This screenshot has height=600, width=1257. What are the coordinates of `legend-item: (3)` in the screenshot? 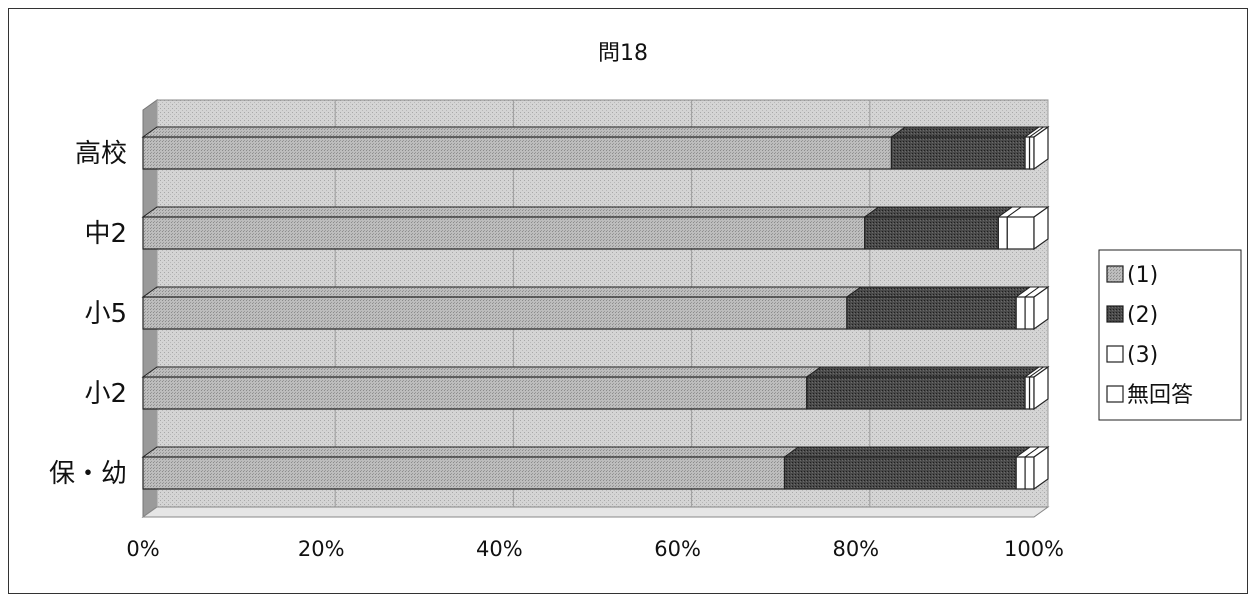 It's located at (1132, 355).